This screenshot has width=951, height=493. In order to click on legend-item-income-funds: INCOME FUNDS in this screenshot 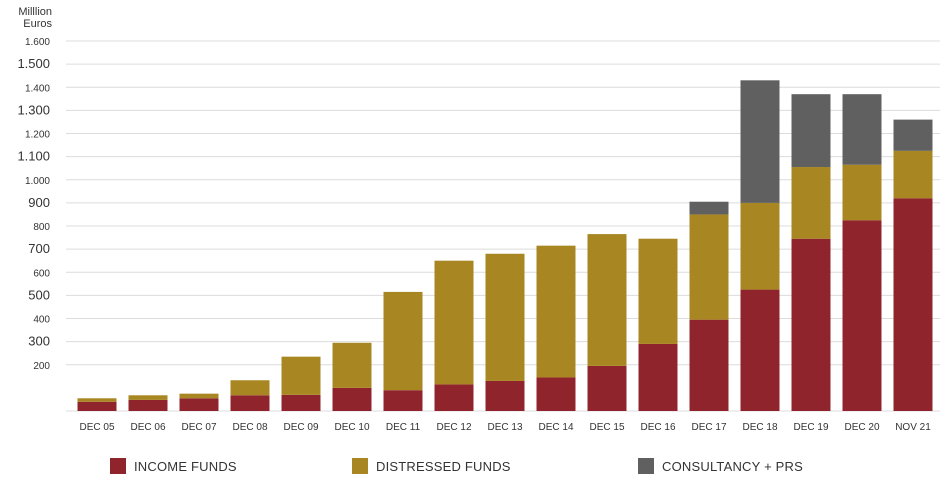, I will do `click(173, 466)`.